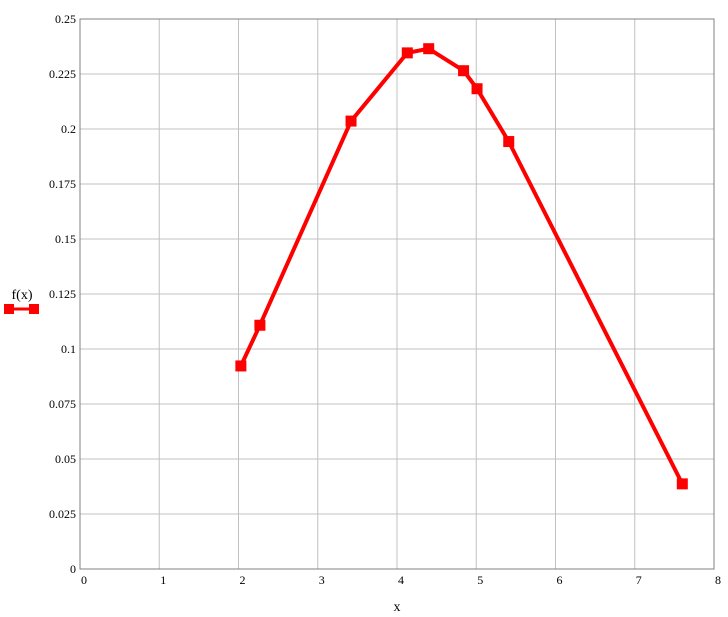  I want to click on y-tick-label: 0.175, so click(62, 184).